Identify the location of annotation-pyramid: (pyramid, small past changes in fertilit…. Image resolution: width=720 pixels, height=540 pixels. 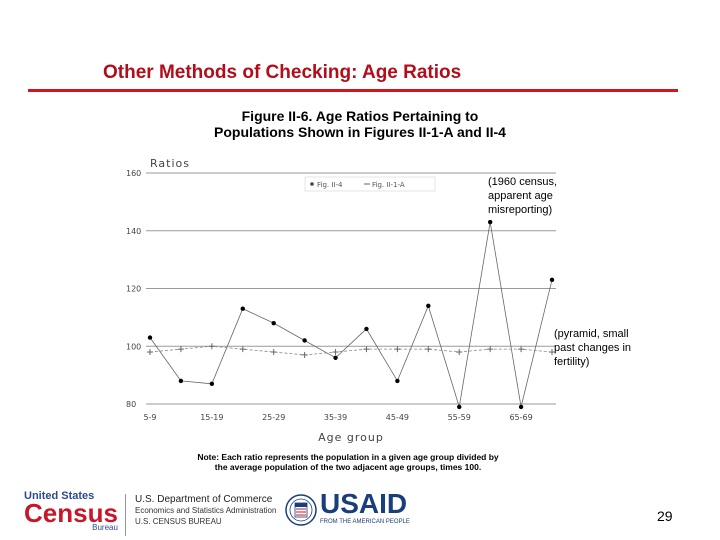
(592, 348).